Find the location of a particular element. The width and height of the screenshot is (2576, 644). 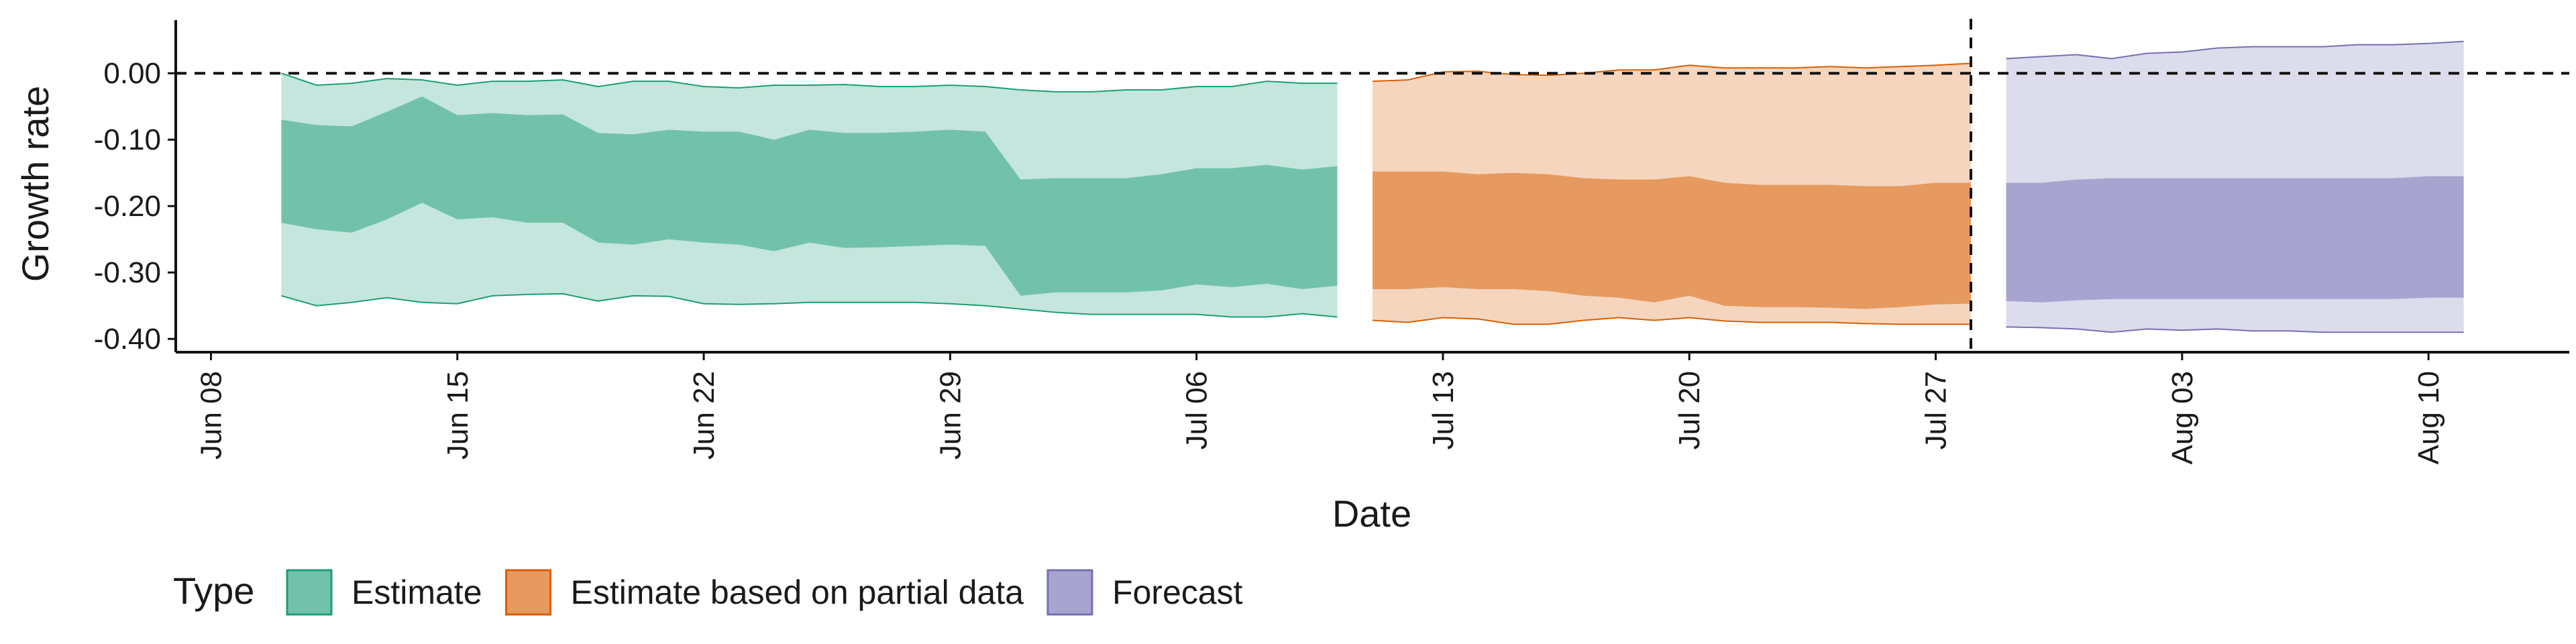

x-tick-label: Jul 13 is located at coordinates (1443, 410).